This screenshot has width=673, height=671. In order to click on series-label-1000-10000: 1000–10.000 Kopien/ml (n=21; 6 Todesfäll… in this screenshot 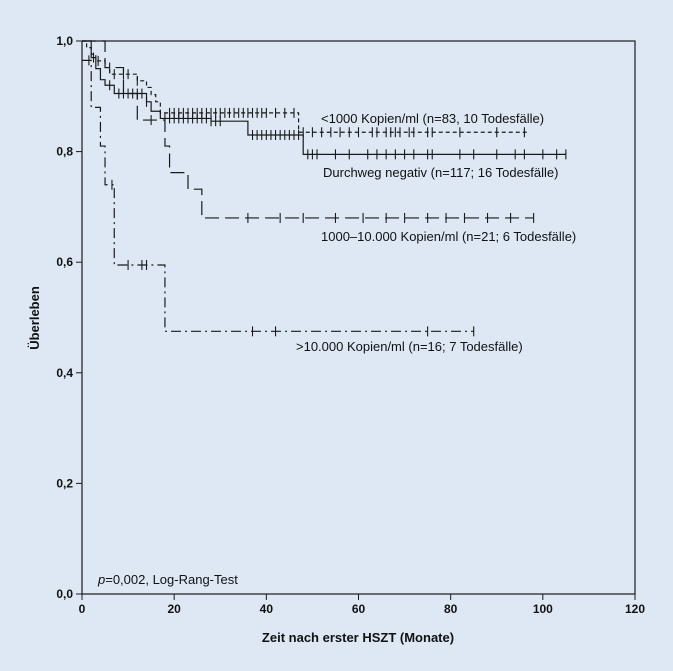, I will do `click(448, 236)`.